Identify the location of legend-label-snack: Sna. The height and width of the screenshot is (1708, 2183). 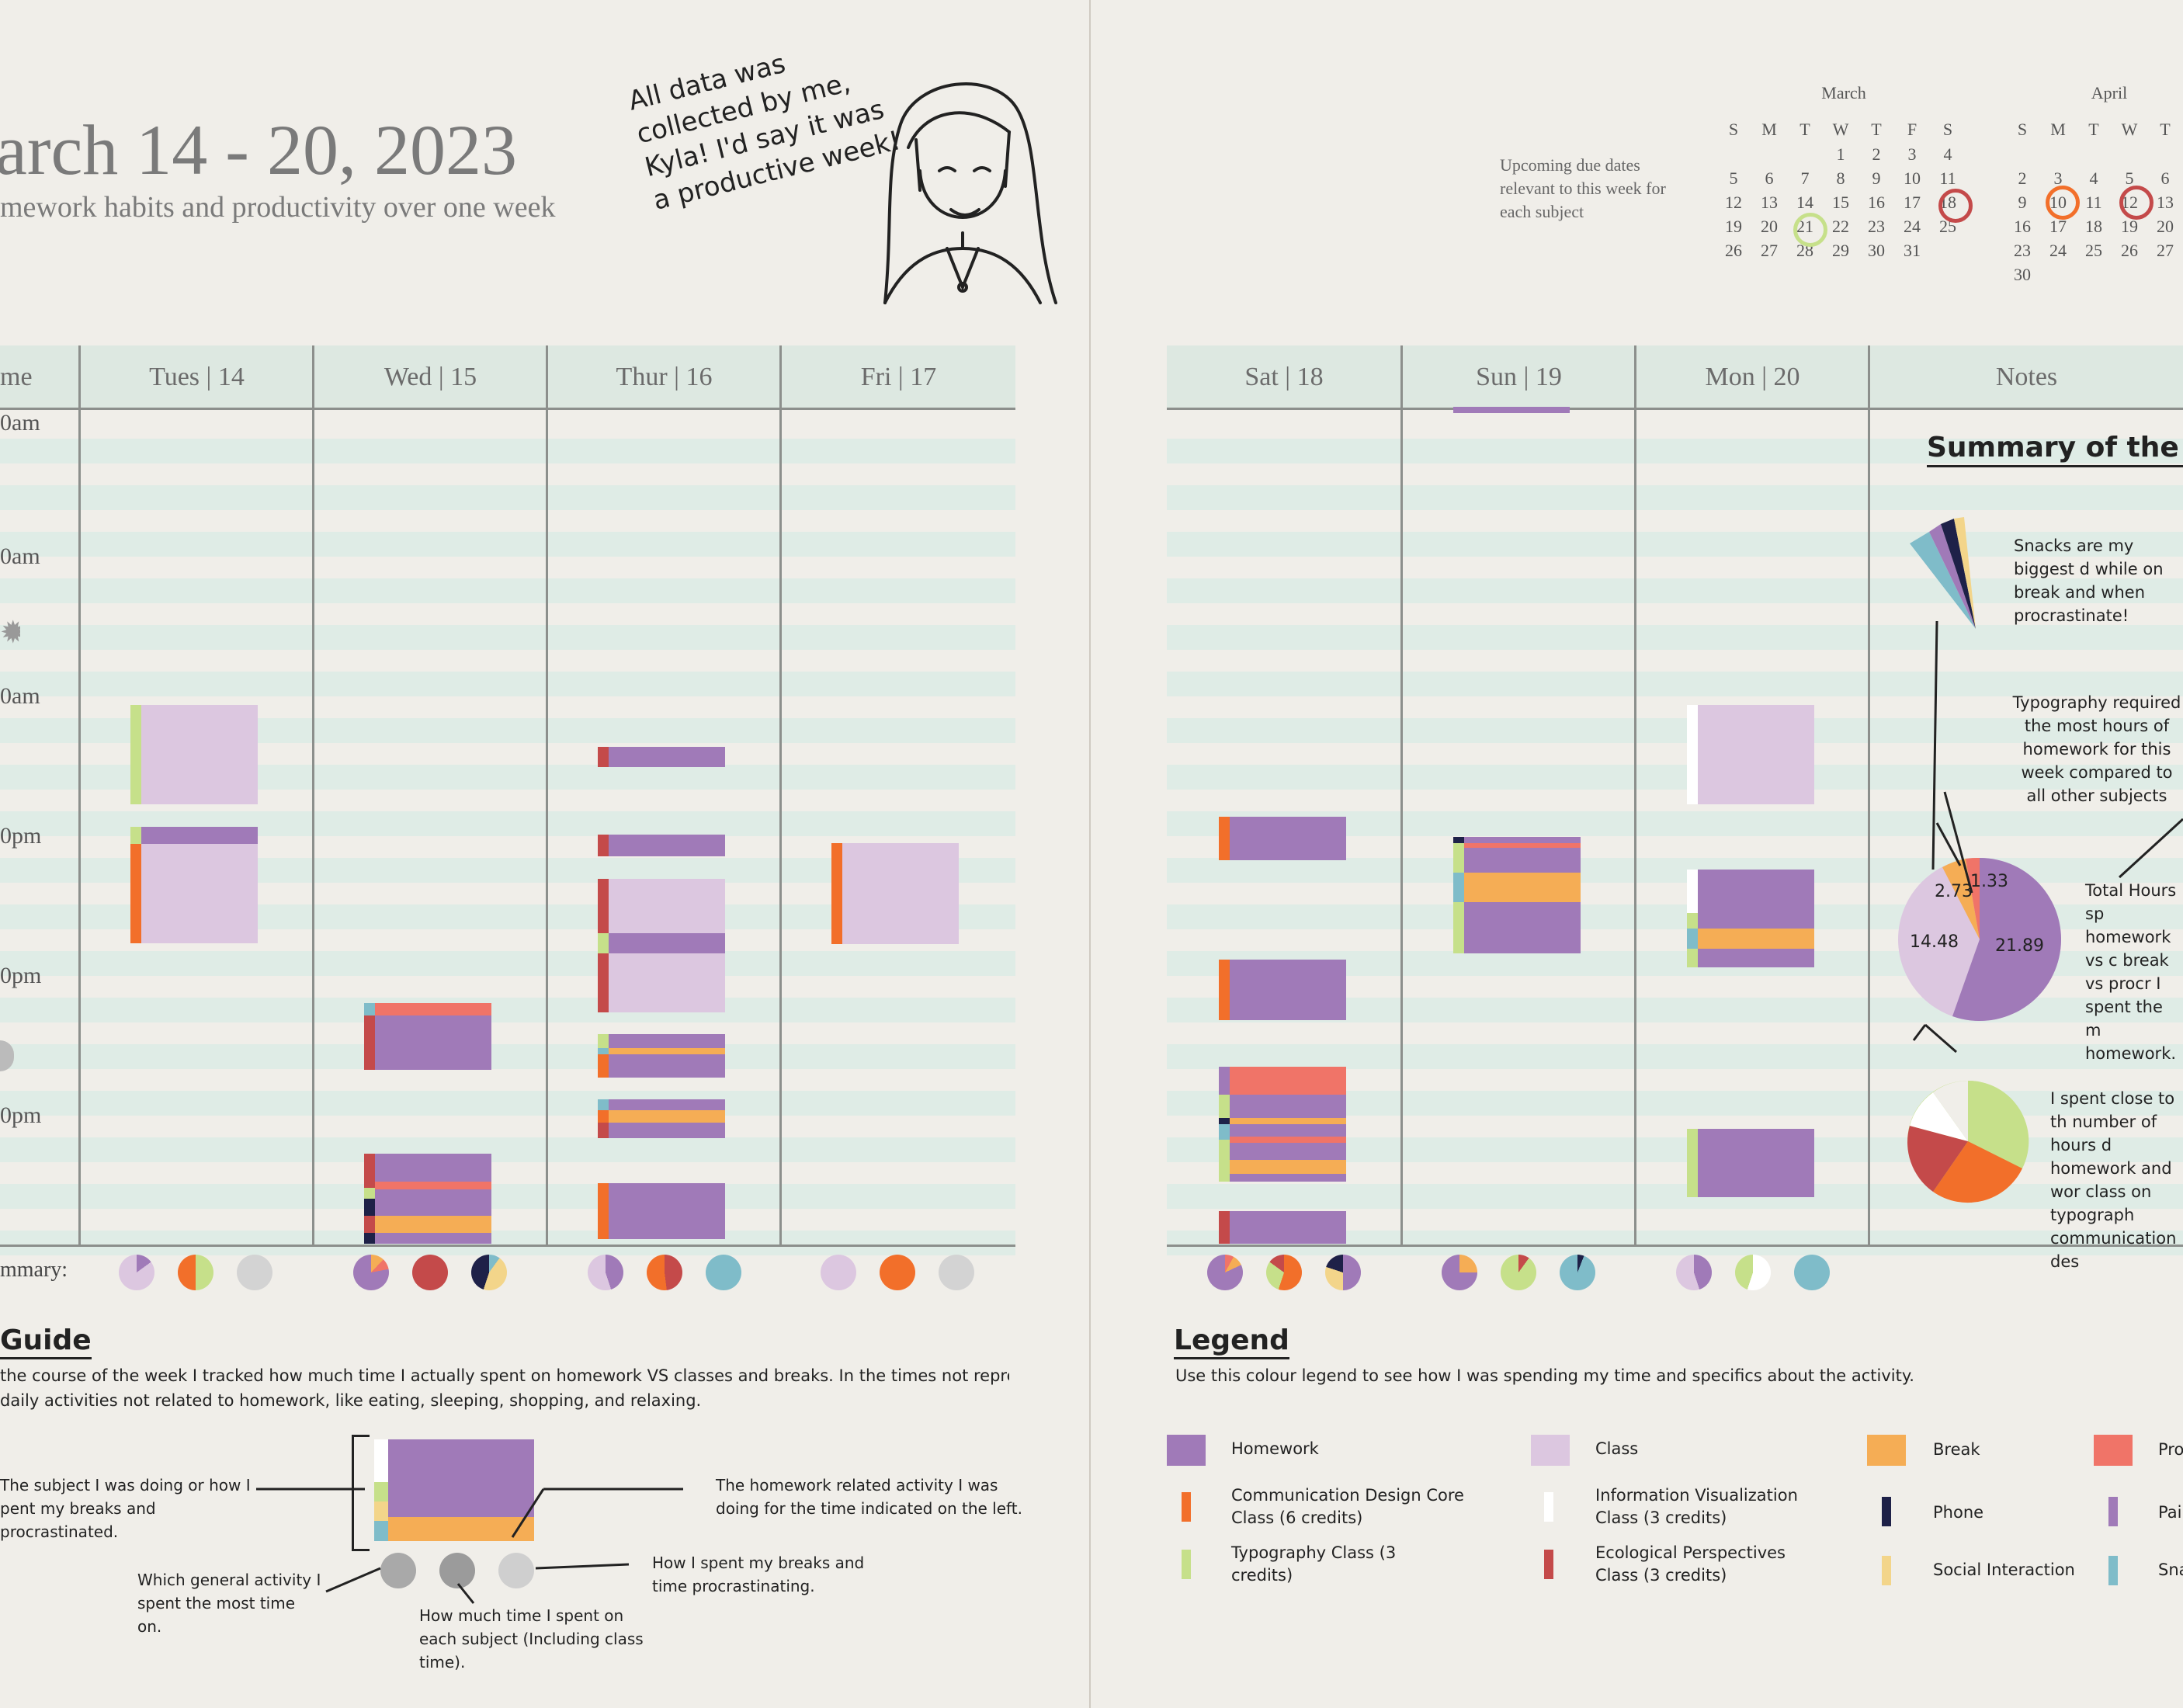
(2170, 1570).